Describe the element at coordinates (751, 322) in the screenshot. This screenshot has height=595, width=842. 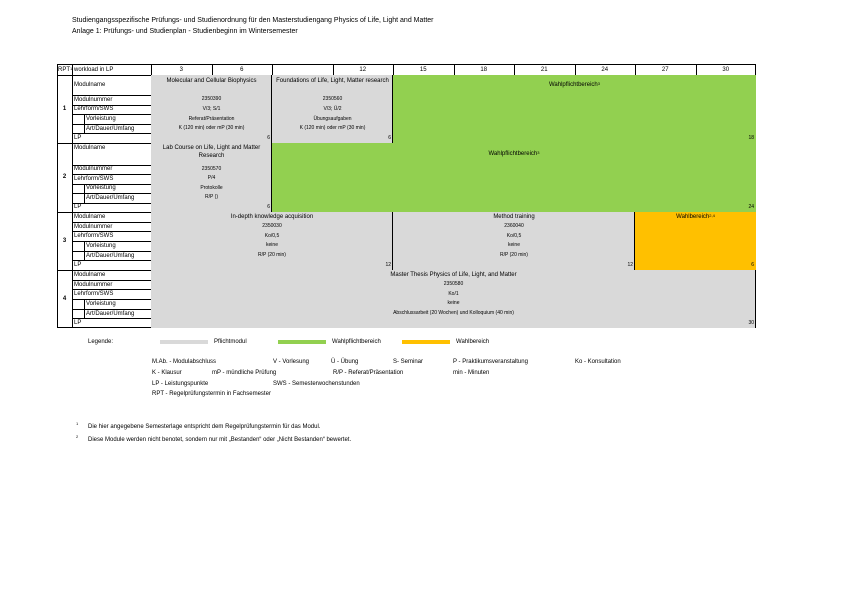
I see `module-lp: 30` at that location.